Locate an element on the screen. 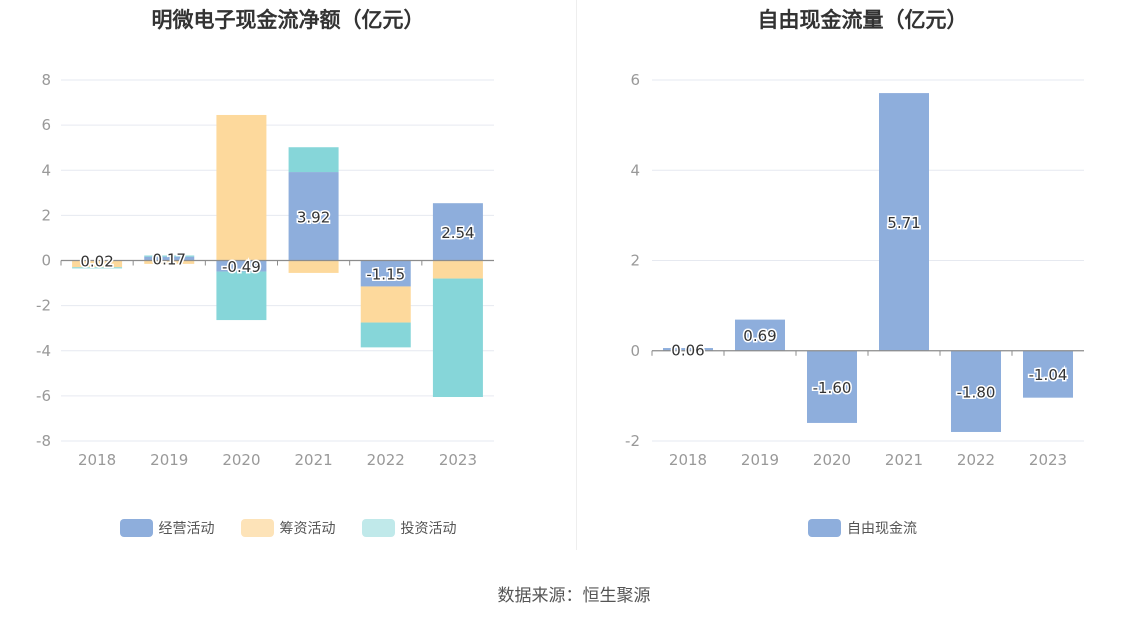 The height and width of the screenshot is (619, 1148). cf-bar-0-2023 is located at coordinates (457, 232).